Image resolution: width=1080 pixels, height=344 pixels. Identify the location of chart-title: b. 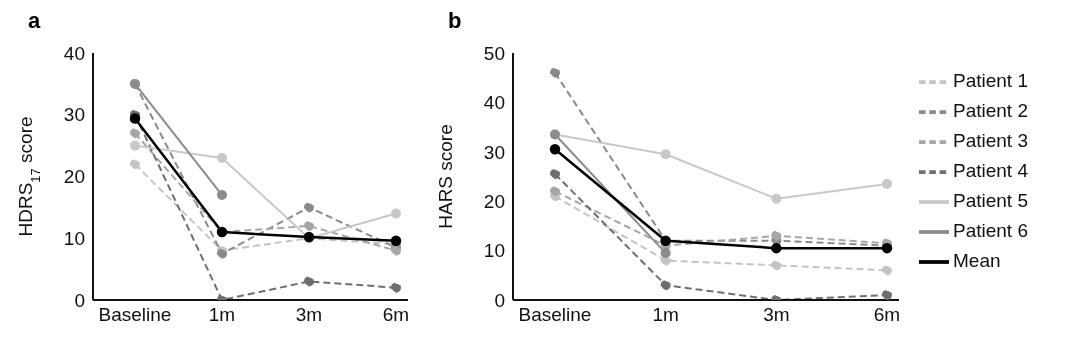
(455, 21).